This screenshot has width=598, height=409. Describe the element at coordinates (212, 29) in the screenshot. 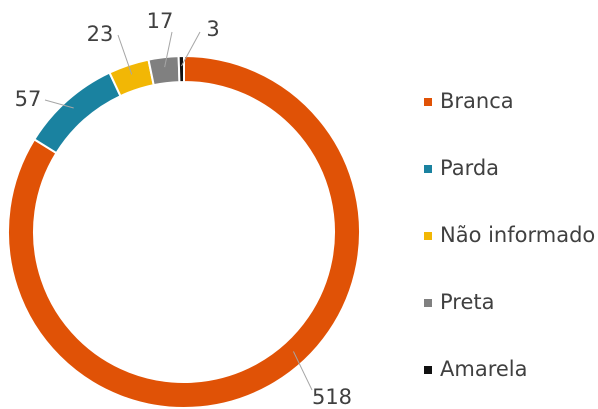

I see `data-label: 3` at that location.